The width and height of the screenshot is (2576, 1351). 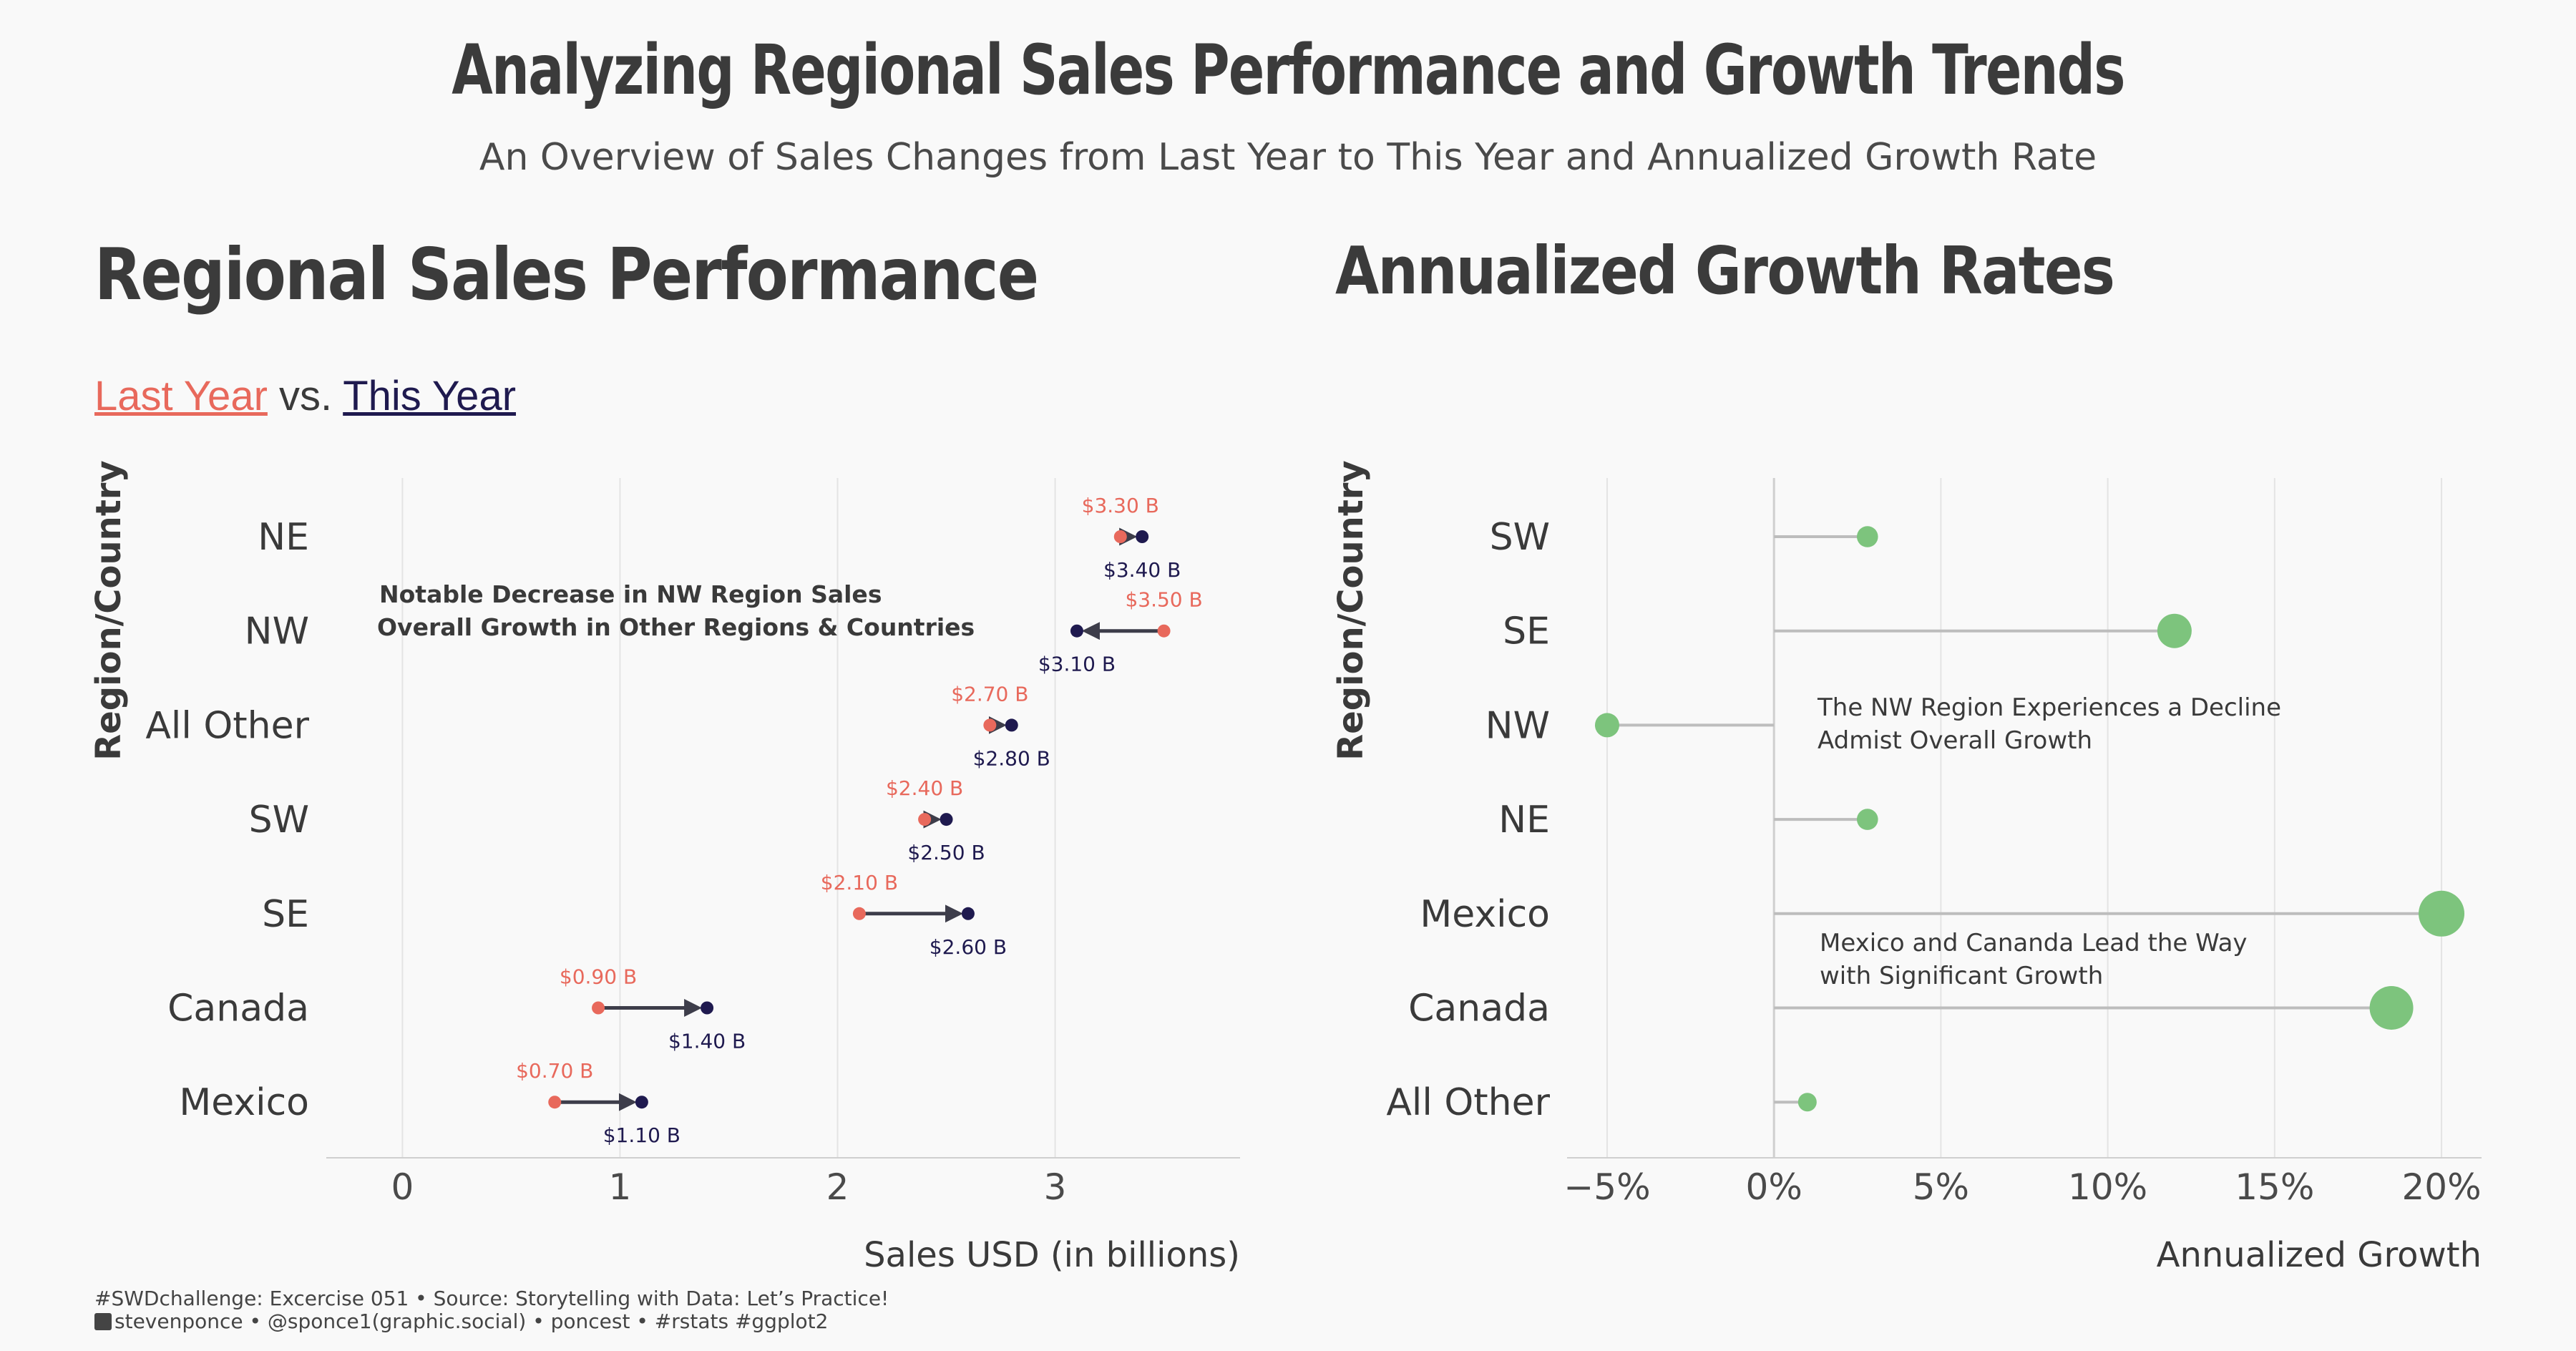 What do you see at coordinates (430, 396) in the screenshot?
I see `legend-this-year: This Year` at bounding box center [430, 396].